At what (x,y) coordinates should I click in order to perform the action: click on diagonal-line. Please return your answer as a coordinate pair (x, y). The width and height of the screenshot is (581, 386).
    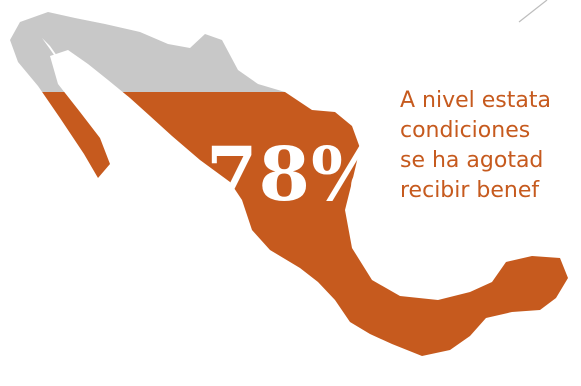
    Looking at the image, I should click on (533, 11).